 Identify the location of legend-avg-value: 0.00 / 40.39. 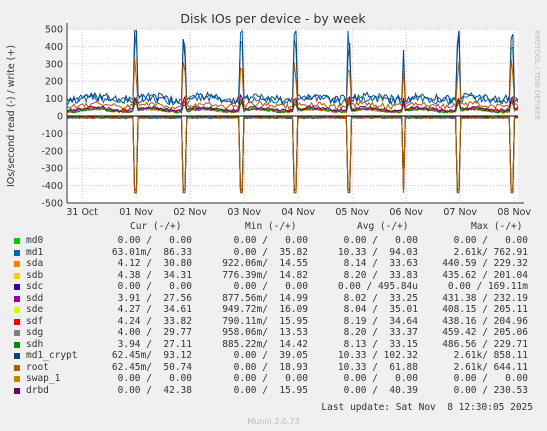
(380, 390).